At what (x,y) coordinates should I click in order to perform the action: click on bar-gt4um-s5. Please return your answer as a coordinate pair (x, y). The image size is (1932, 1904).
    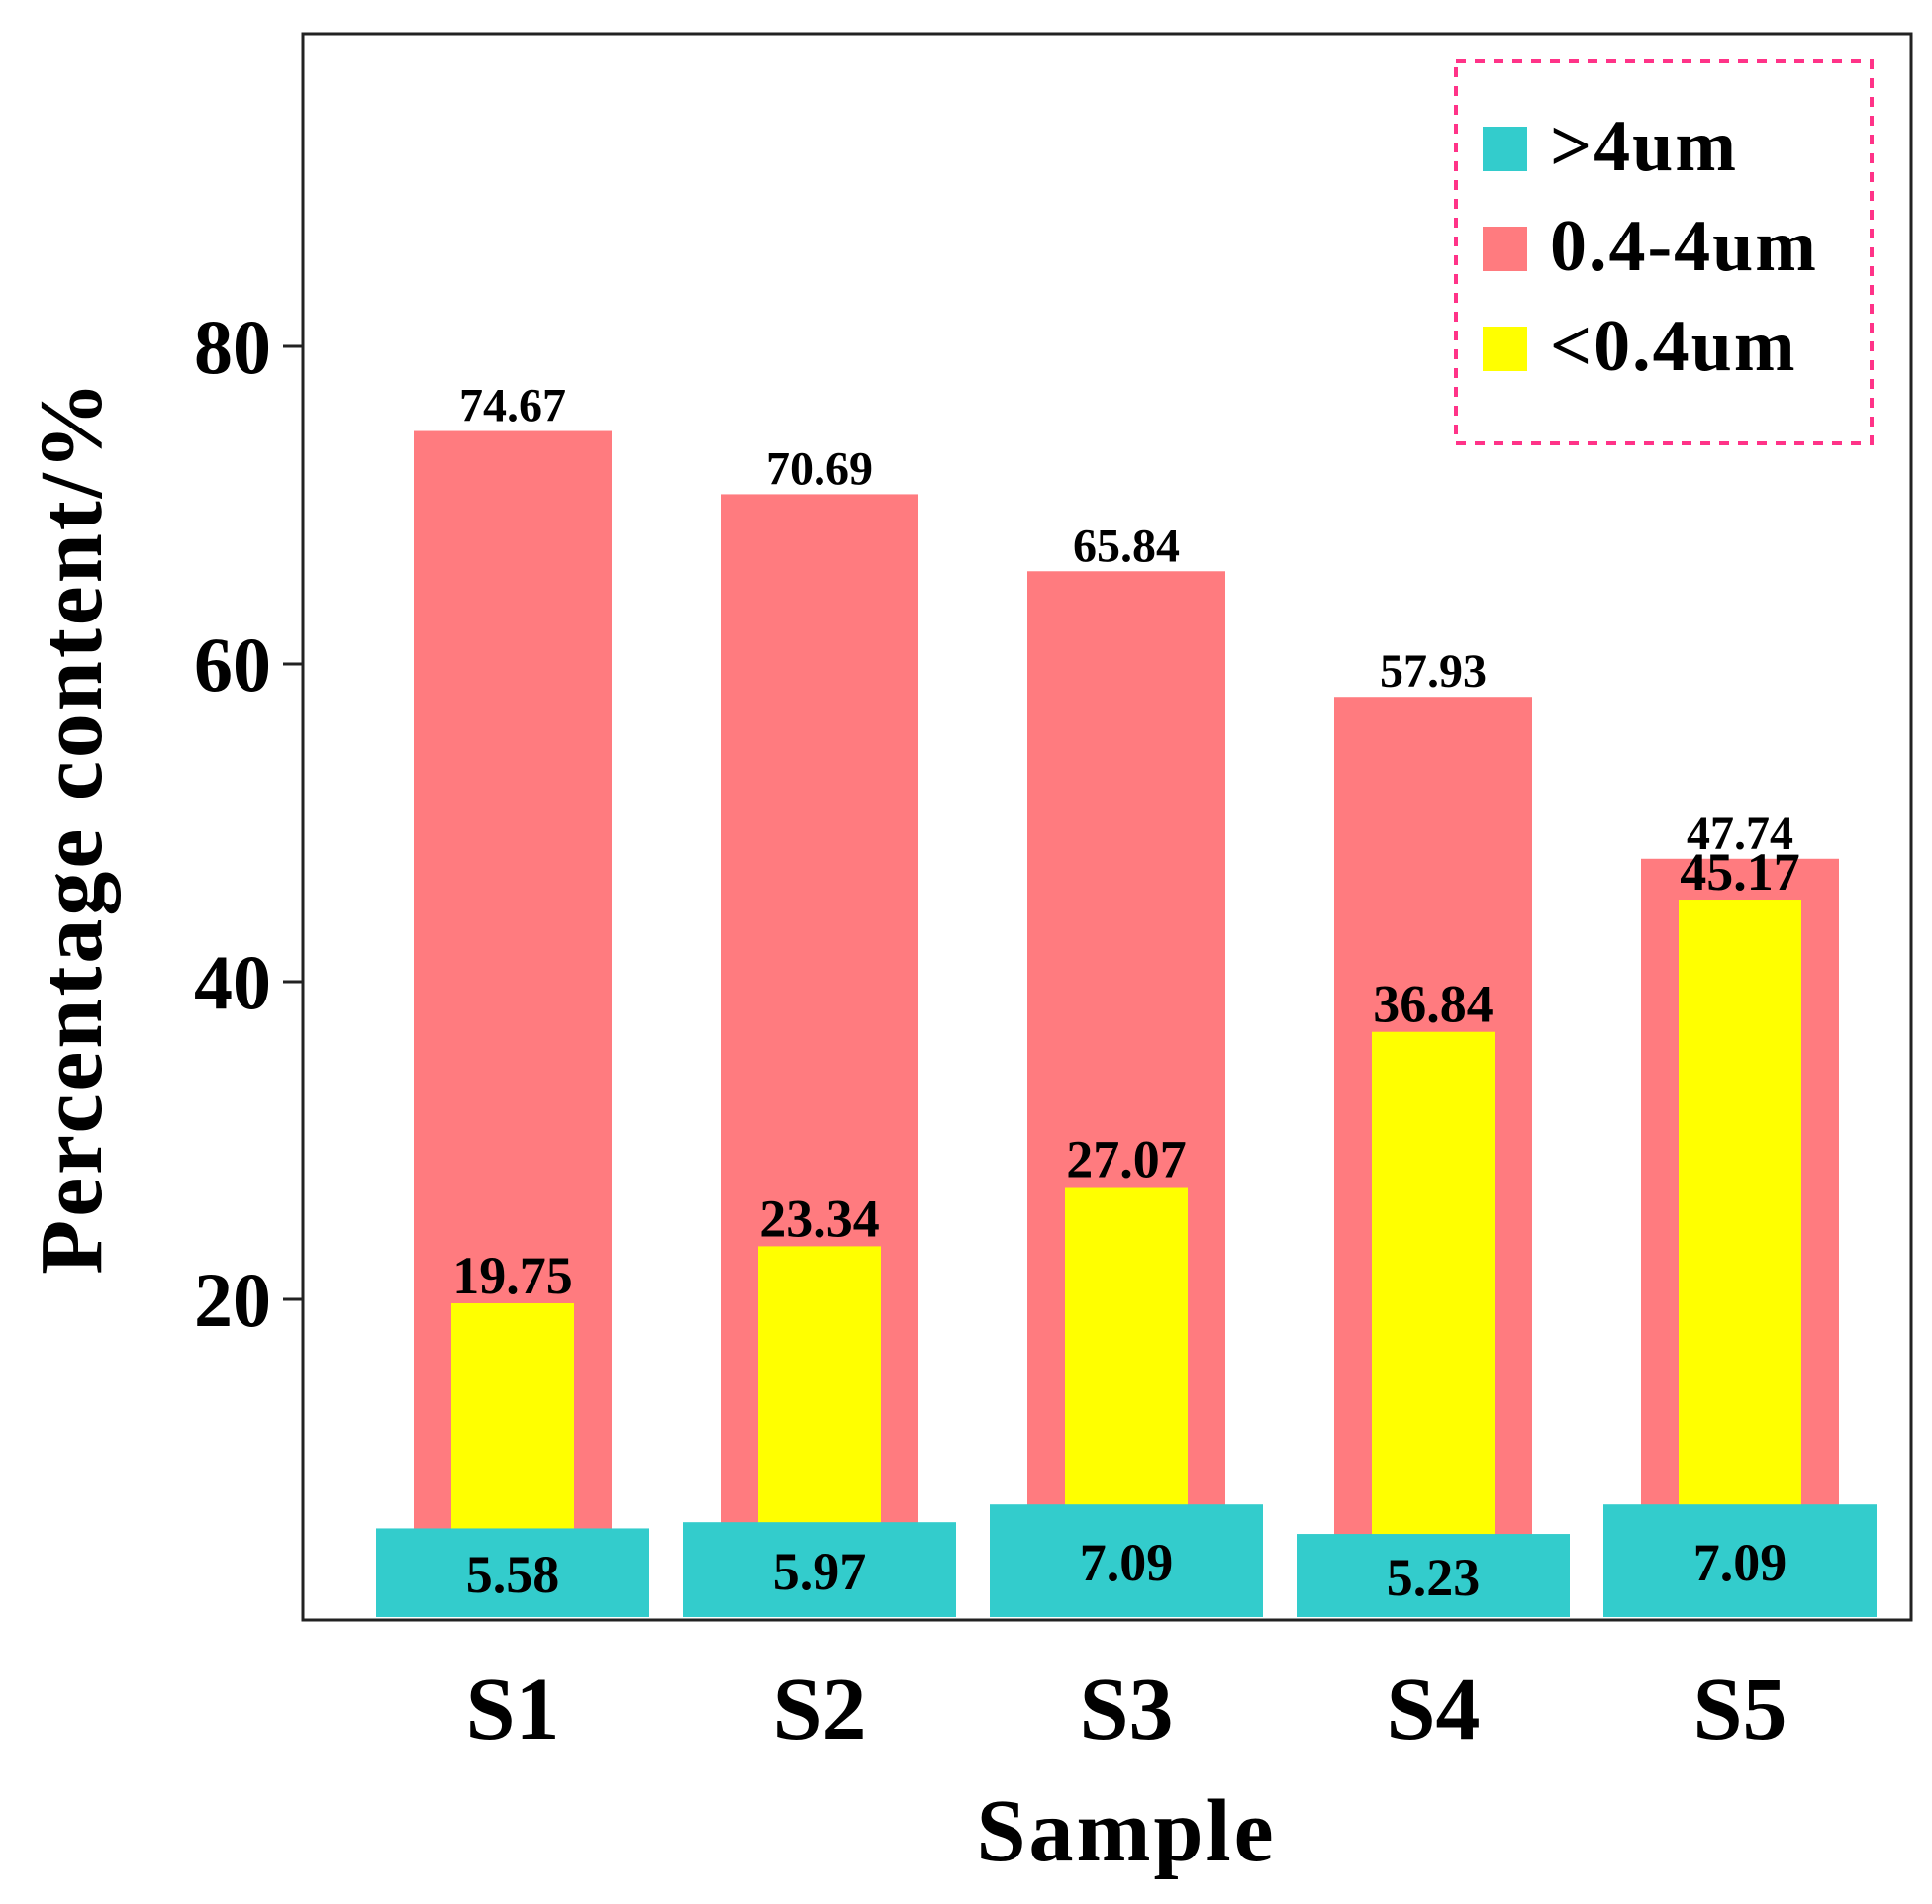
    Looking at the image, I should click on (1740, 1561).